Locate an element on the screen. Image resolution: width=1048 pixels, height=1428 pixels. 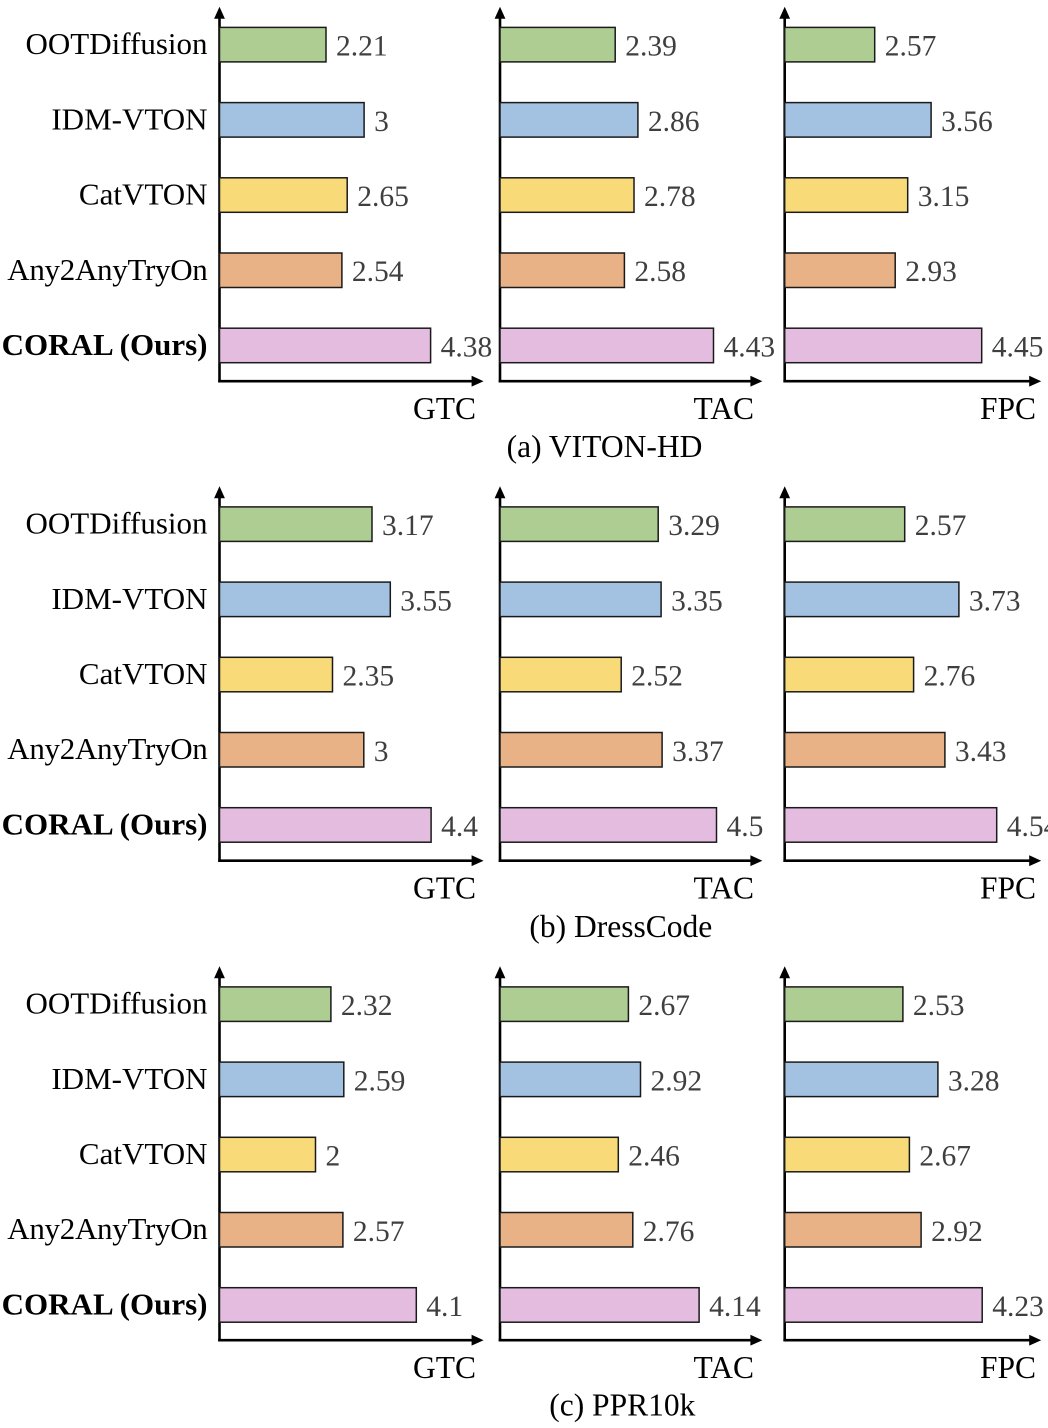
svg-text: 2.39 is located at coordinates (651, 47).